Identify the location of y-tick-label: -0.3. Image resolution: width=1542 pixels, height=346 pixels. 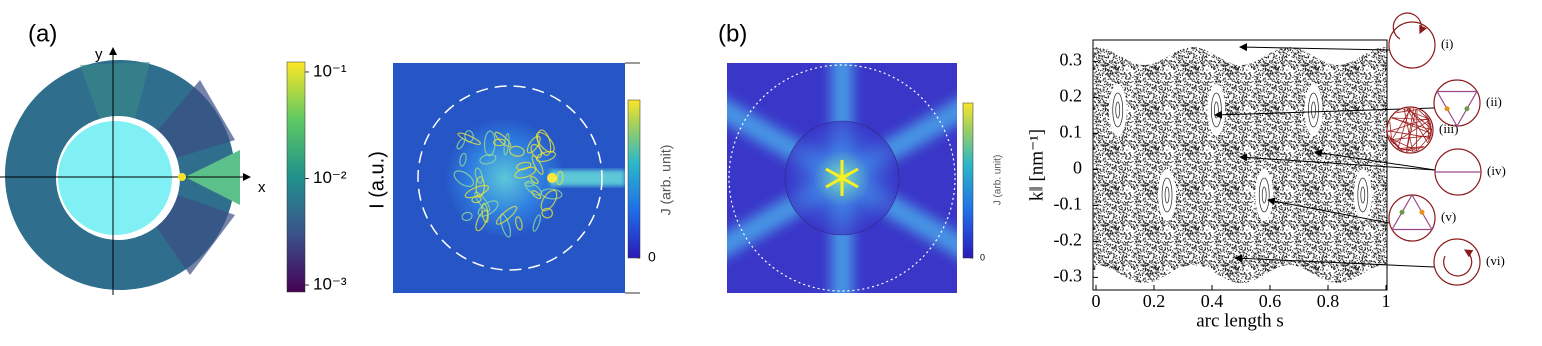
(1068, 276).